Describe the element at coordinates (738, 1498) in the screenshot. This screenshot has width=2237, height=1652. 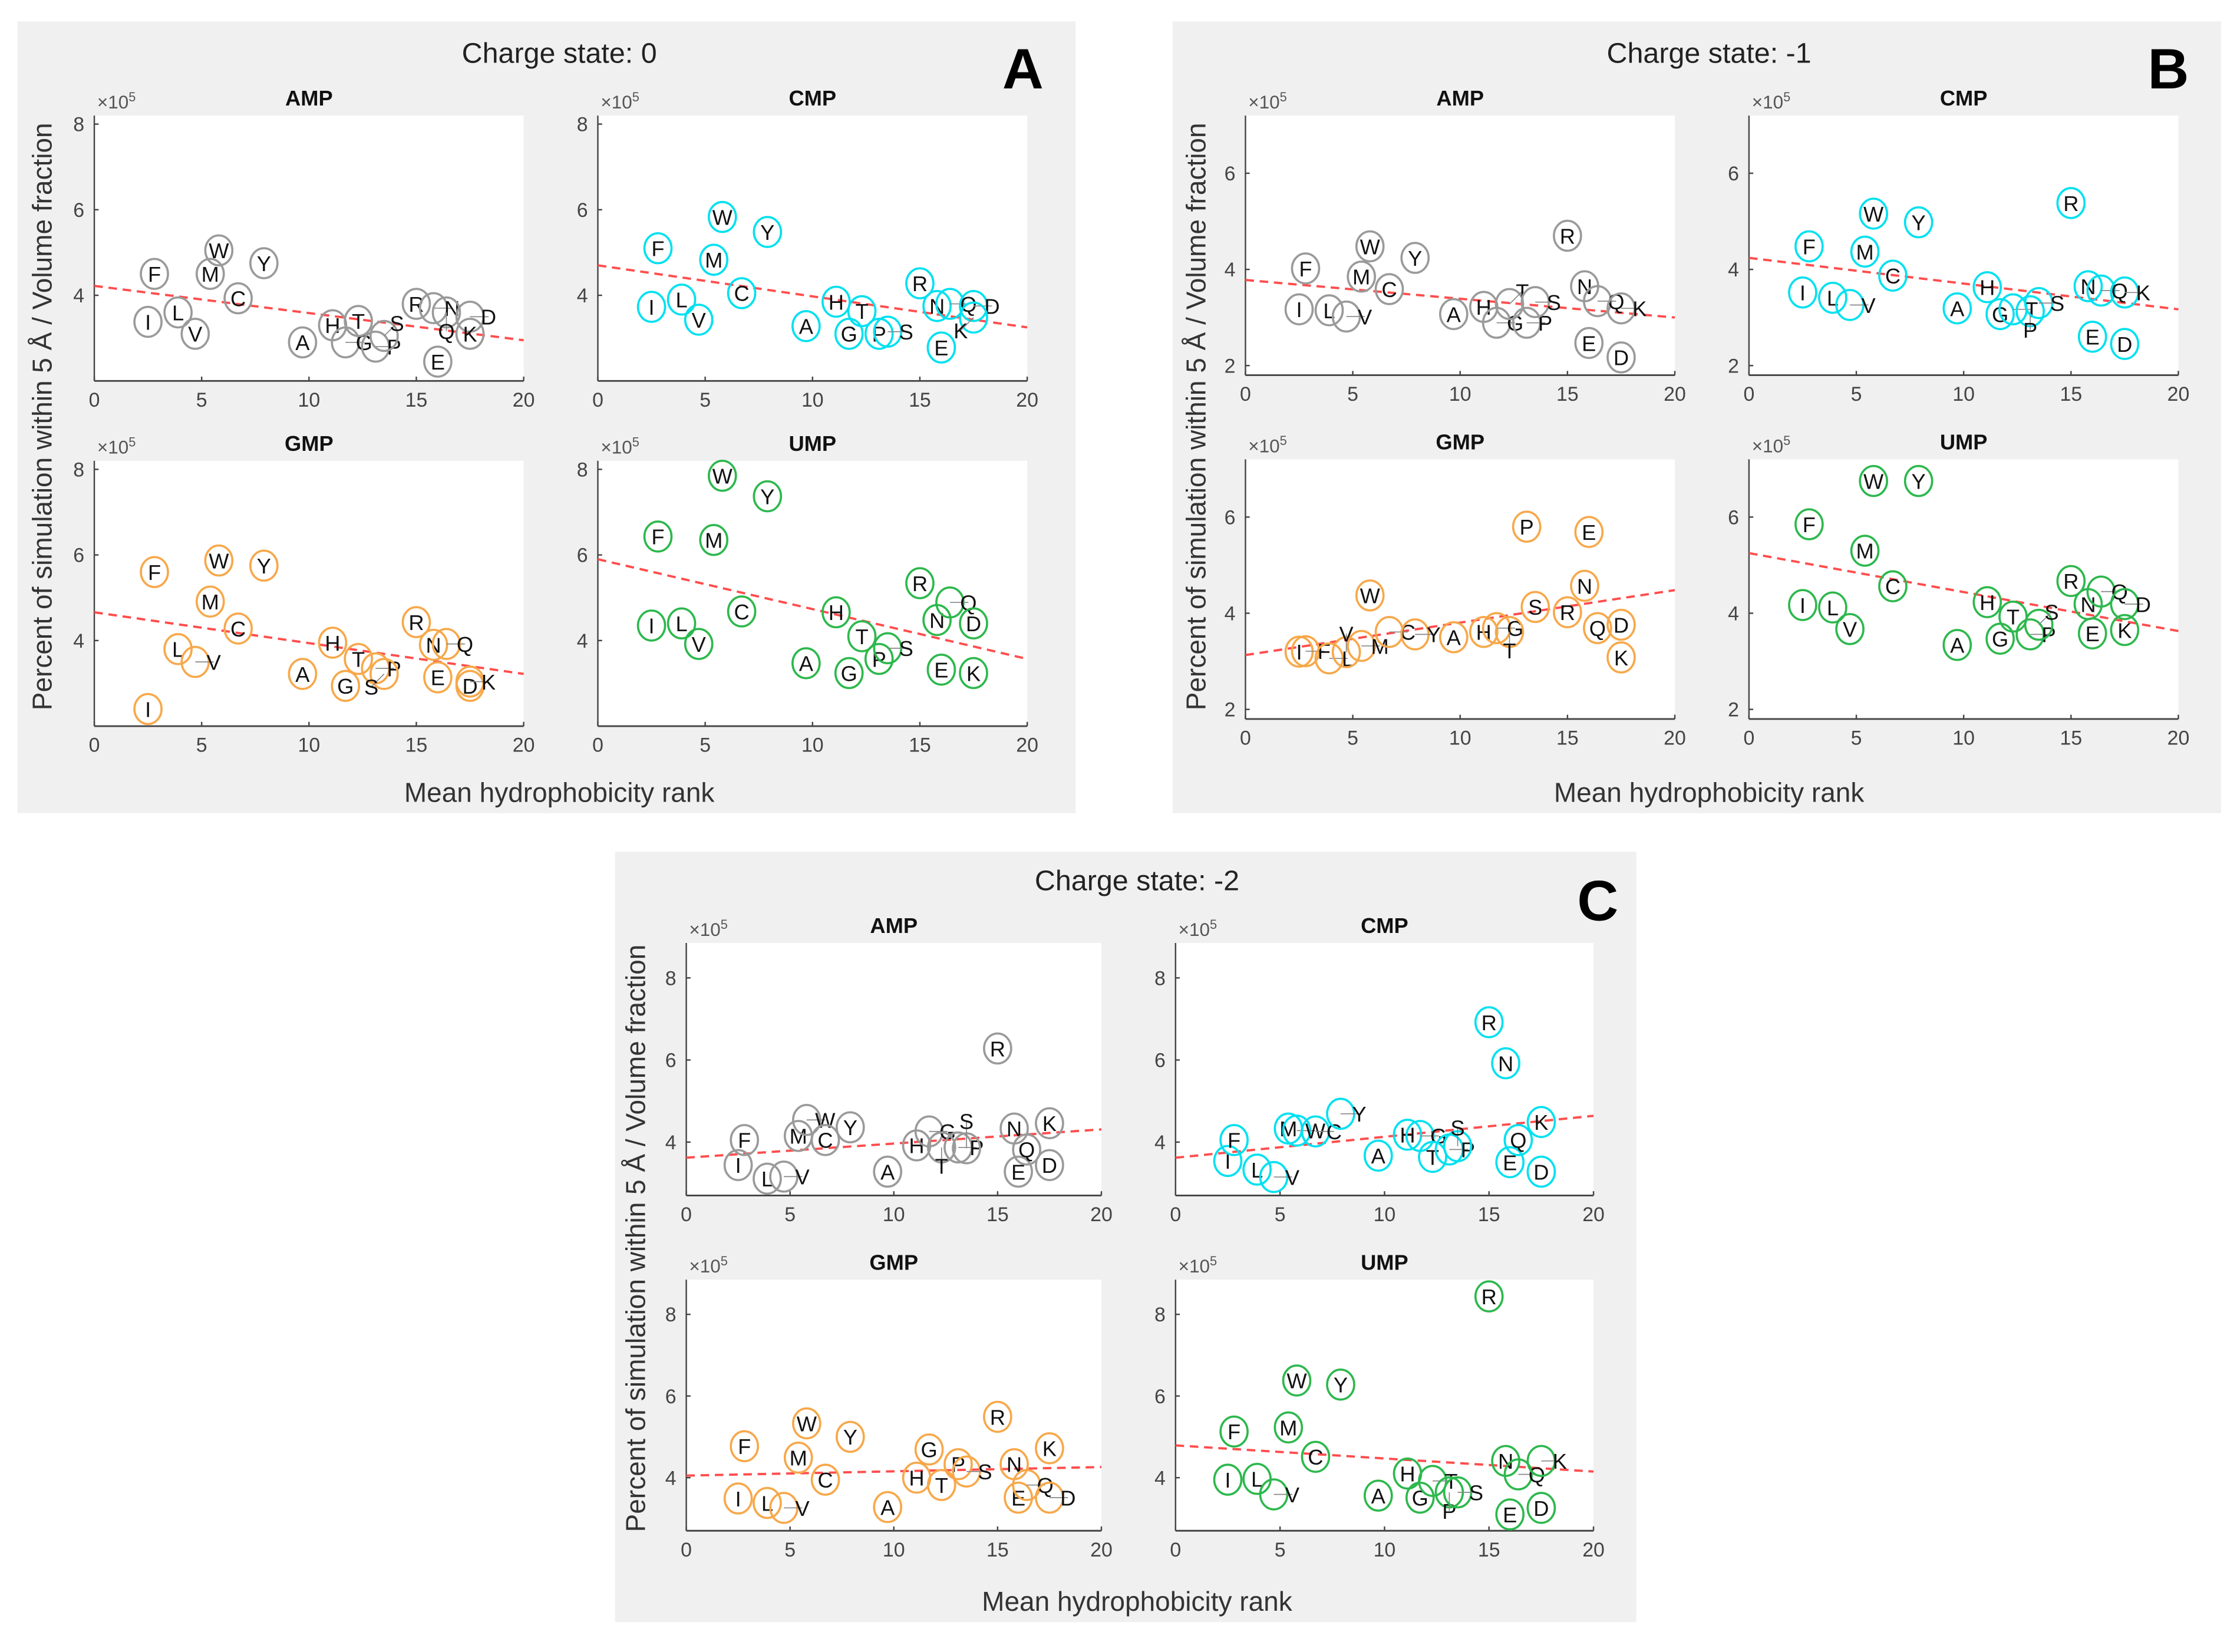
I see `data-point-i: I` at that location.